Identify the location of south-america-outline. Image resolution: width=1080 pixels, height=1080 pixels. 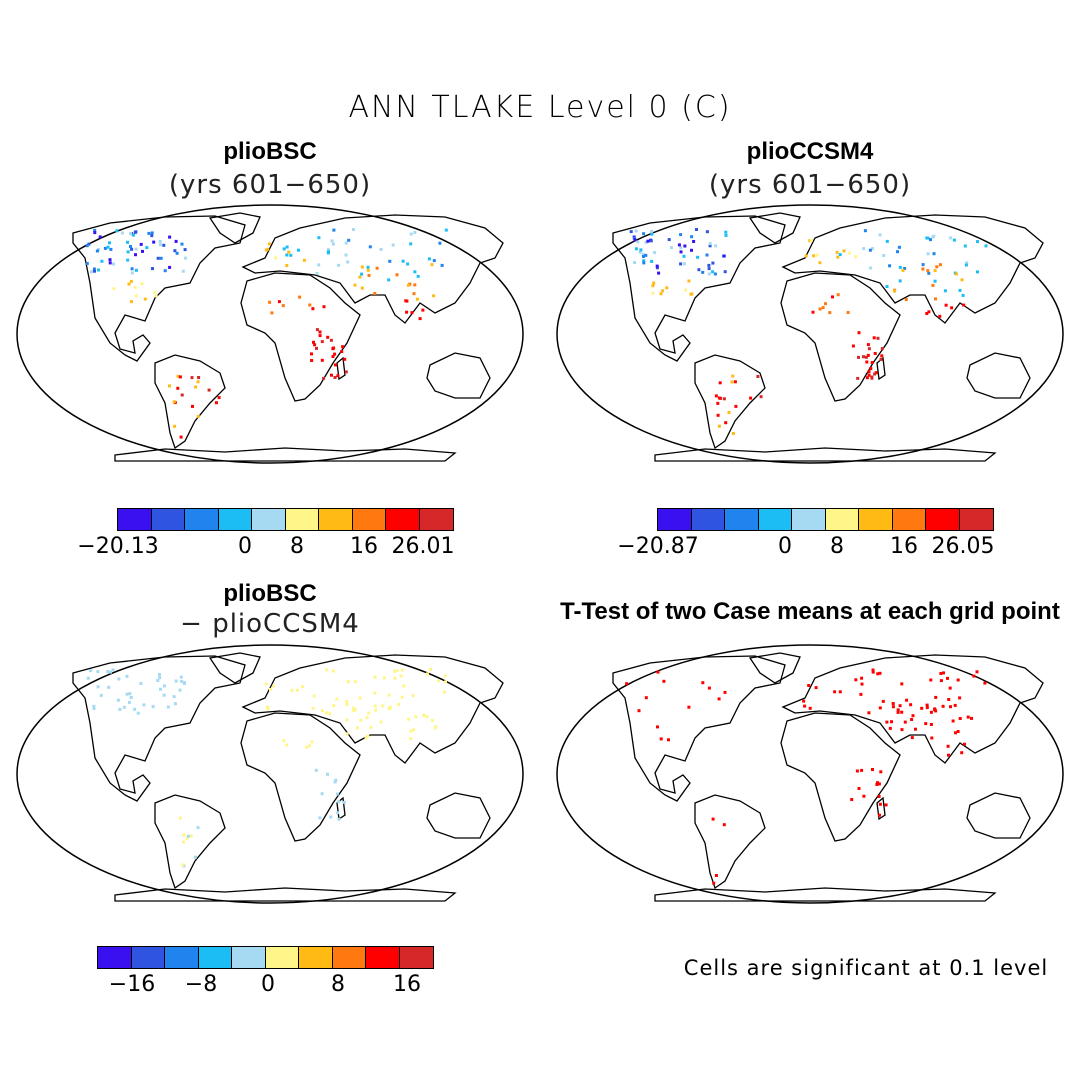
(730, 402).